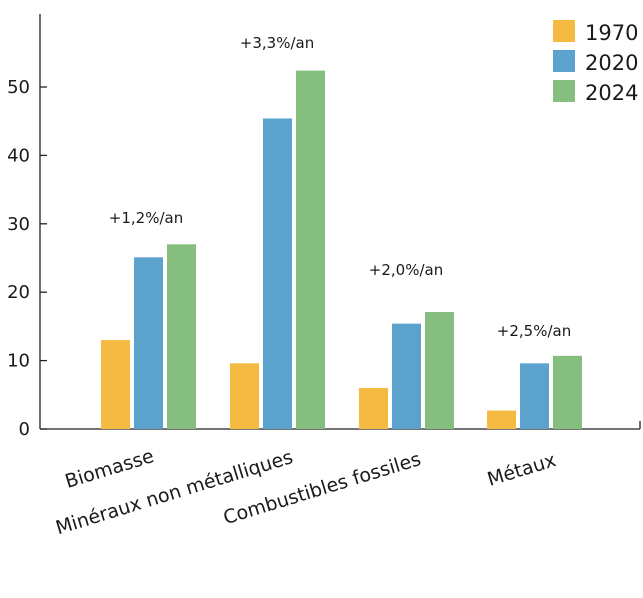 The width and height of the screenshot is (643, 598). What do you see at coordinates (174, 492) in the screenshot?
I see `category-label: Minéraux non métalliques` at bounding box center [174, 492].